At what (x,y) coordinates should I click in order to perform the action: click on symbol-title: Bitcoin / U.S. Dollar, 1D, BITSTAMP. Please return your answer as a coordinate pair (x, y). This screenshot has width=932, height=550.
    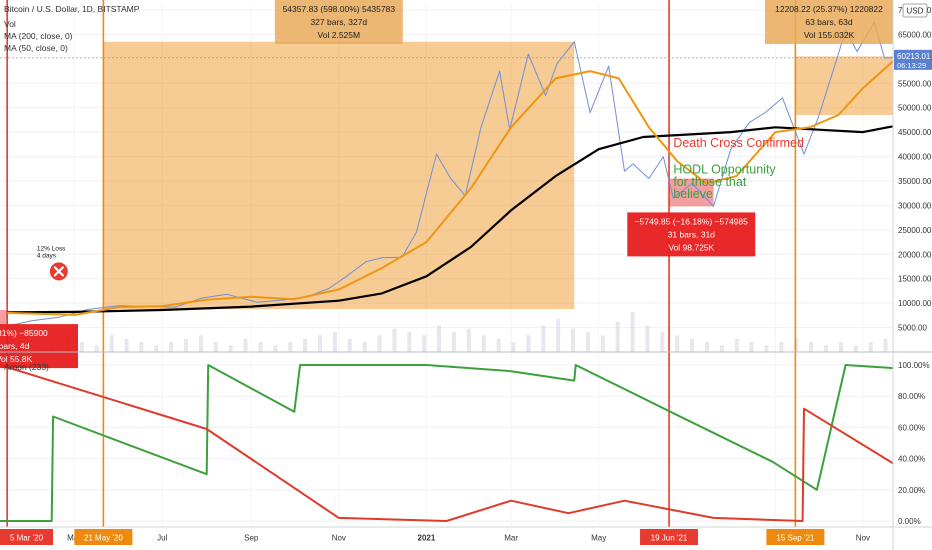
    Looking at the image, I should click on (72, 9).